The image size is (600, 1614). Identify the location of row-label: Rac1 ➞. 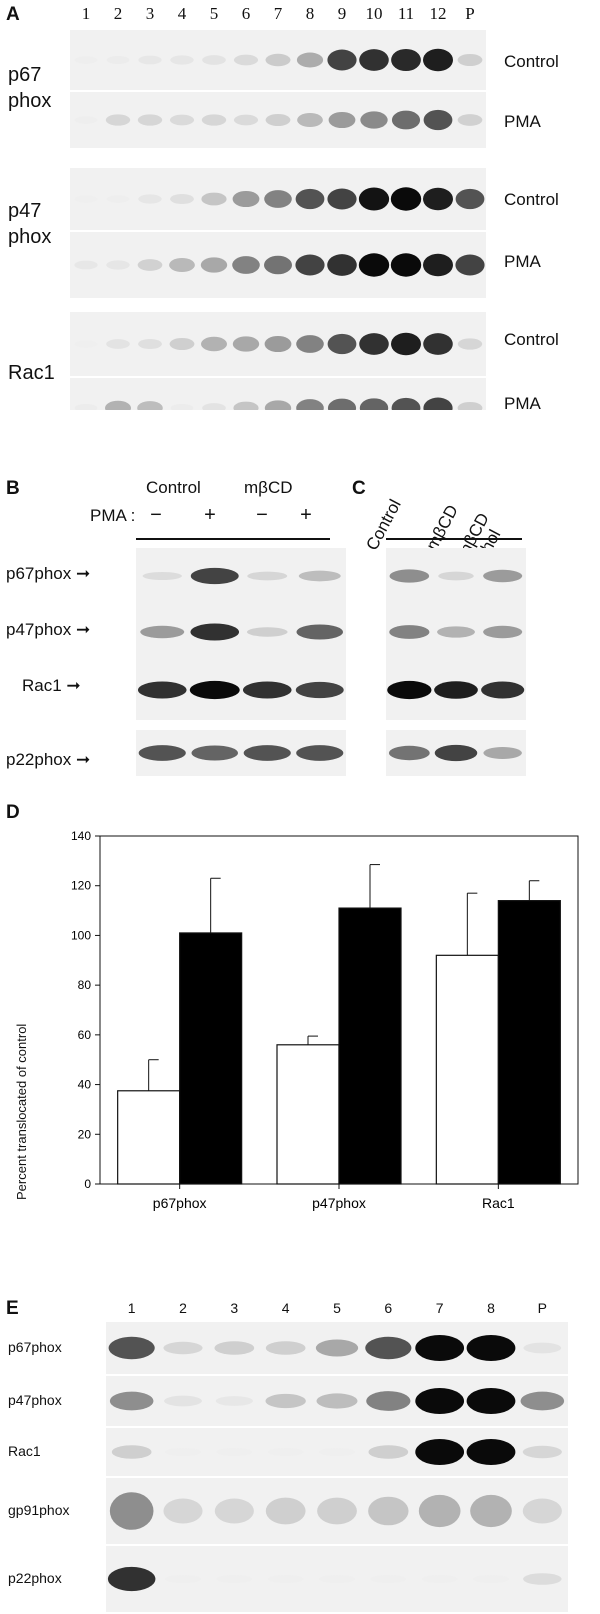
(51, 685).